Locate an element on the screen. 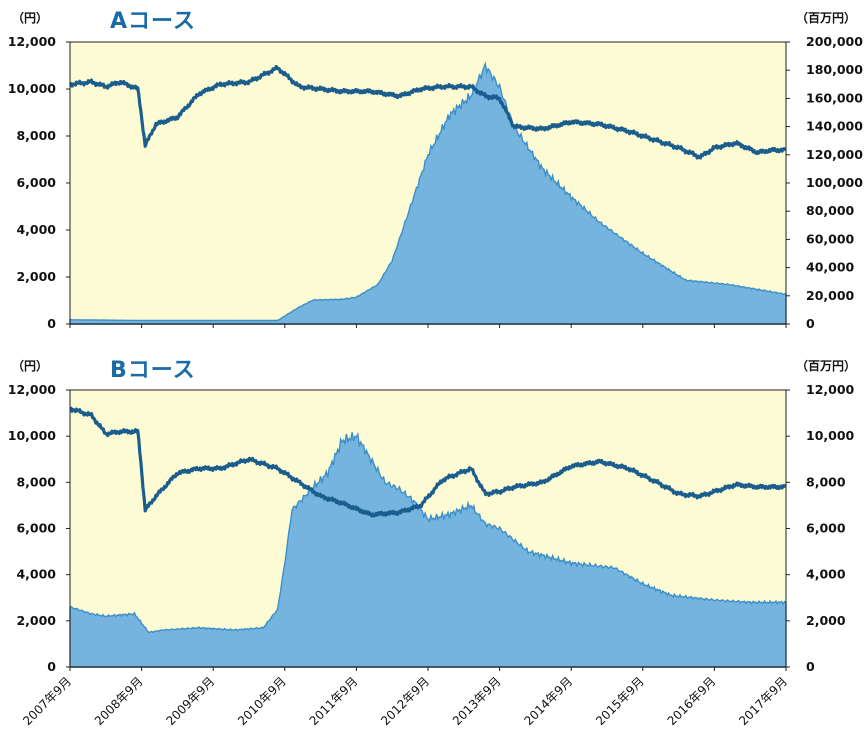  x-tick-label: 2017年9月 is located at coordinates (763, 701).